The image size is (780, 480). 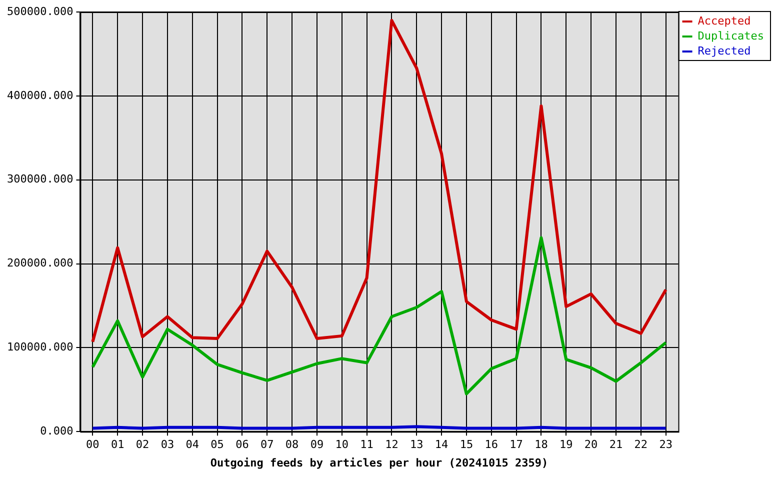 I want to click on x-tick-label: 15, so click(x=467, y=445).